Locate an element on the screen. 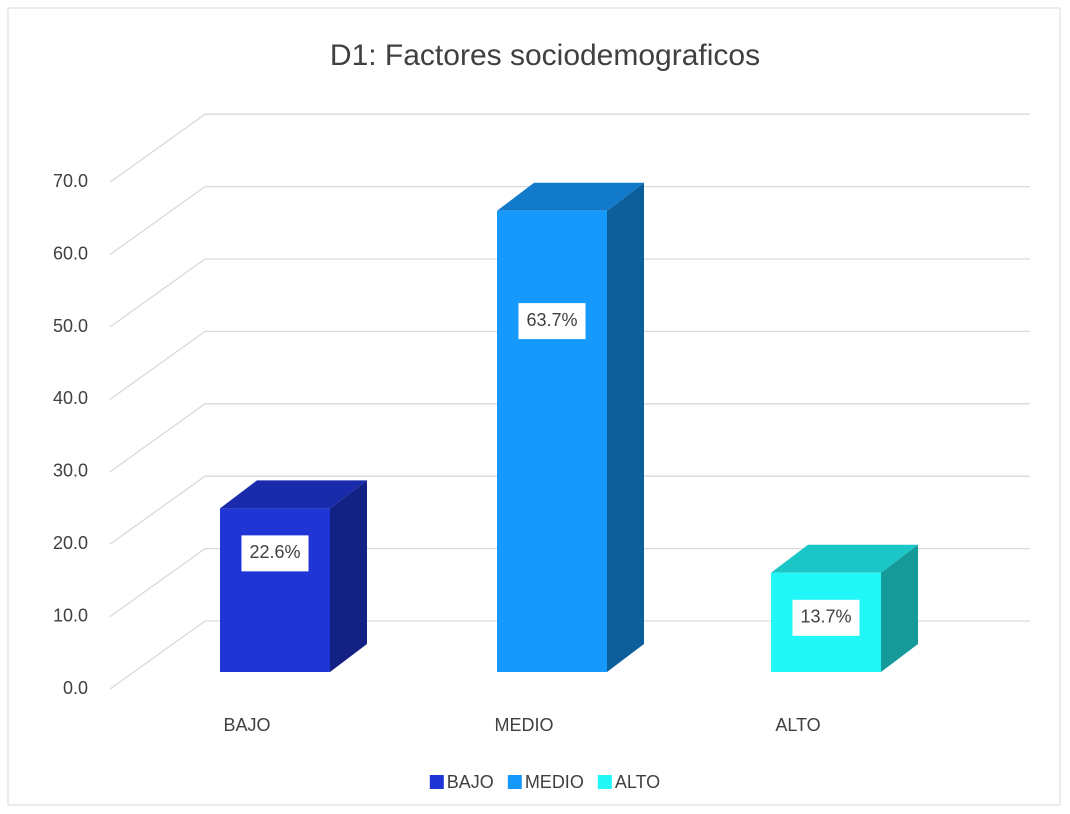  y-tick-label: 40.0 is located at coordinates (70, 398).